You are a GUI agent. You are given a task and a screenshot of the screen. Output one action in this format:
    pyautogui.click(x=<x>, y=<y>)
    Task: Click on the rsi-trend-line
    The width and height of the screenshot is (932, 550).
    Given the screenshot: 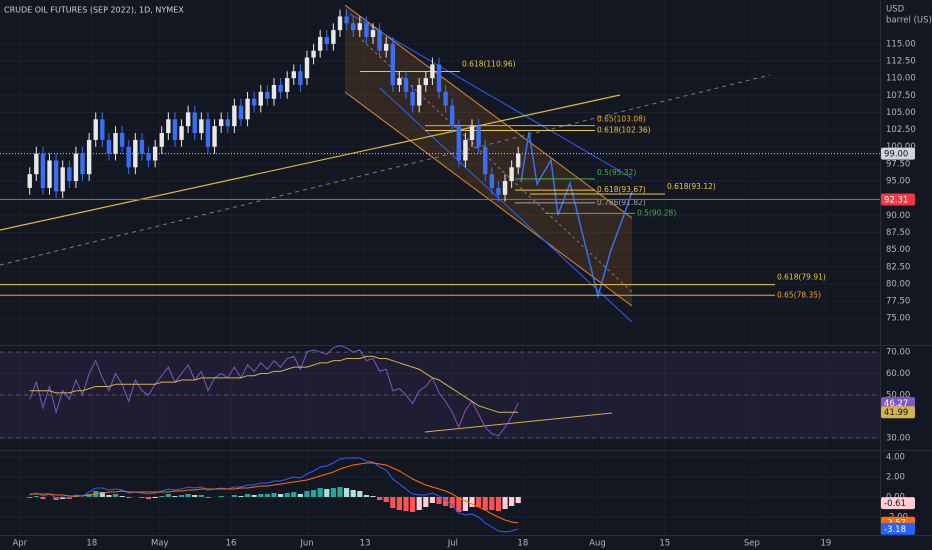 What is the action you would take?
    pyautogui.click(x=518, y=422)
    